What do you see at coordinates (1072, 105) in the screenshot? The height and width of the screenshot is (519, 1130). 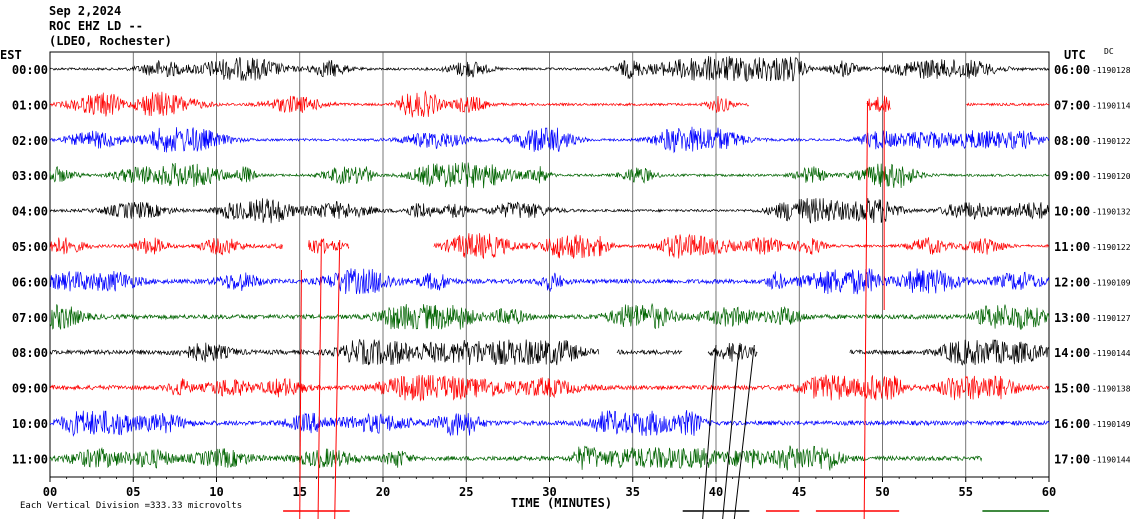 I see `row-label-utc: 07:00` at bounding box center [1072, 105].